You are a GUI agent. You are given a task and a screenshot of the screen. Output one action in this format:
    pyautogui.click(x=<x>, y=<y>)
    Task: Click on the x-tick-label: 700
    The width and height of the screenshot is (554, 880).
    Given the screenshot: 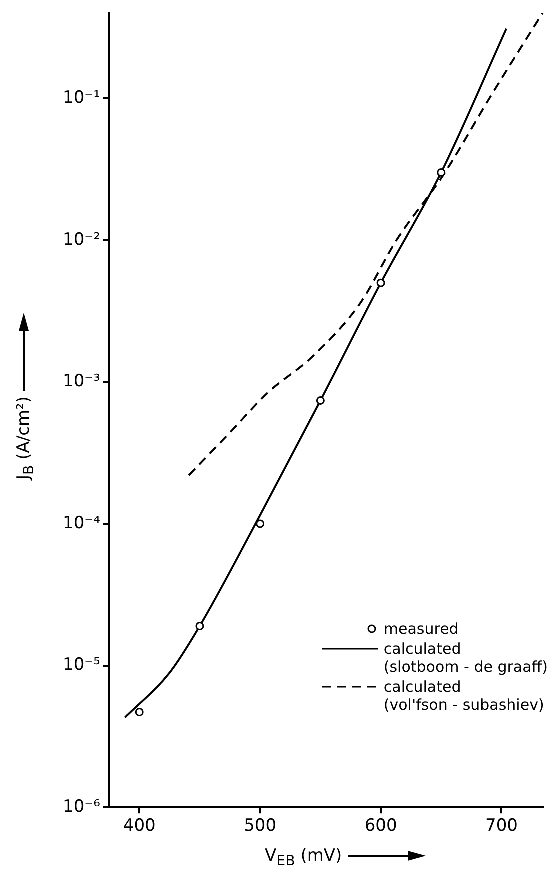 What is the action you would take?
    pyautogui.click(x=502, y=826)
    